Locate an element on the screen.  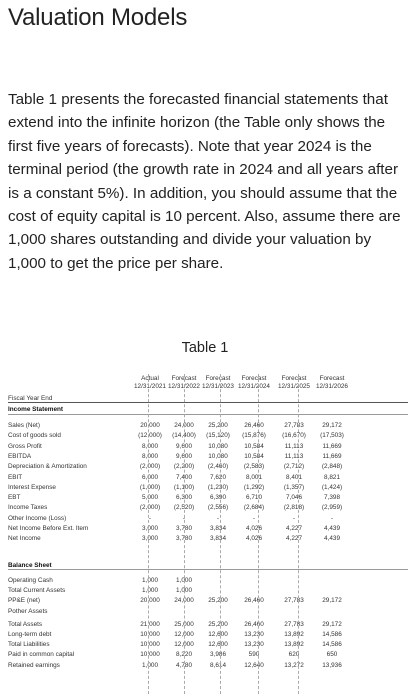
cell-value: 12/31/2025 is located at coordinates (294, 386).